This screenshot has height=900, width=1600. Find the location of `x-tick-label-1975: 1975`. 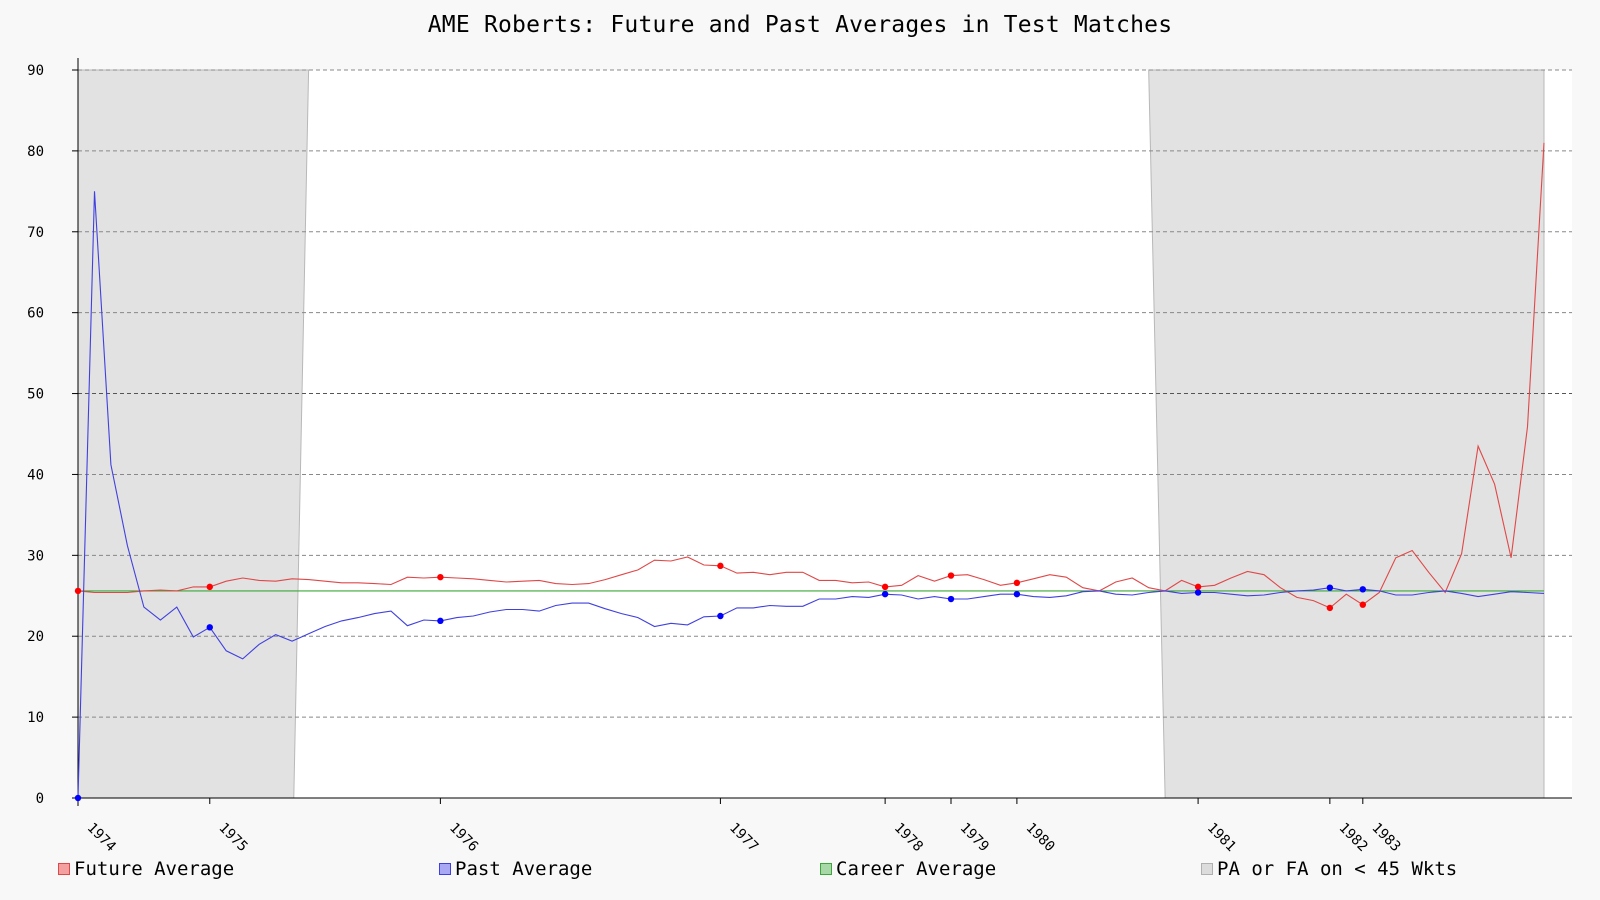

x-tick-label-1975: 1975 is located at coordinates (232, 837).